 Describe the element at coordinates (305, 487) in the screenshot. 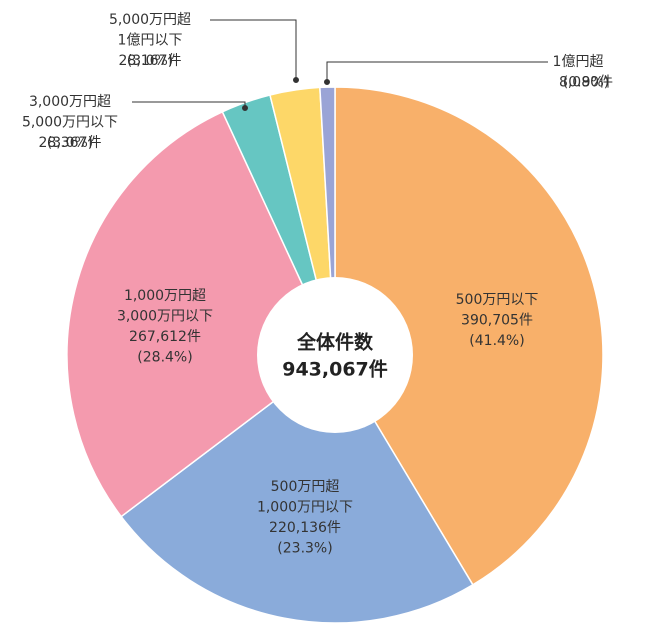

I see `slice-label: 500万円超` at that location.